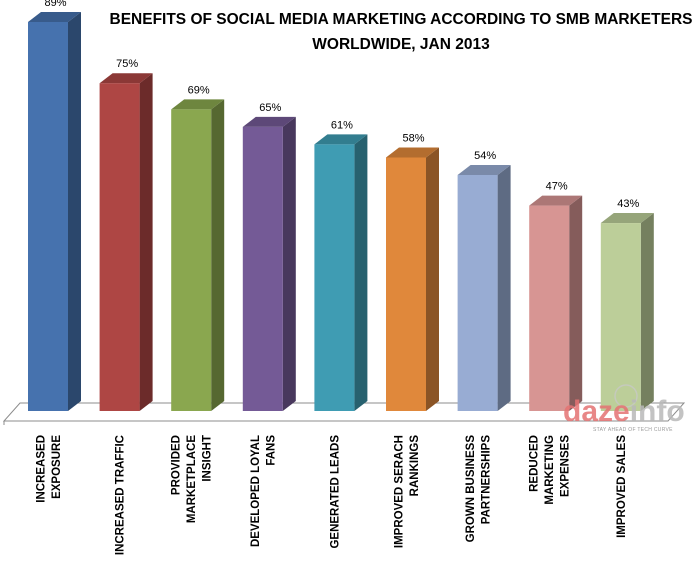 The height and width of the screenshot is (572, 699). What do you see at coordinates (199, 90) in the screenshot?
I see `data-label-3: 69%` at bounding box center [199, 90].